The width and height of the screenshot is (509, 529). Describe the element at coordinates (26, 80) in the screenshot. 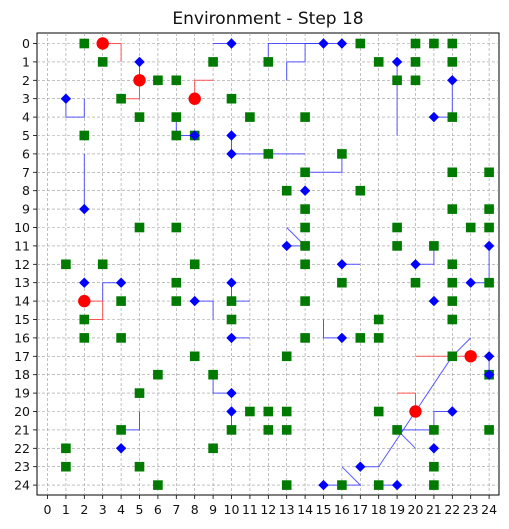

I see `y-tick-label: 2` at that location.